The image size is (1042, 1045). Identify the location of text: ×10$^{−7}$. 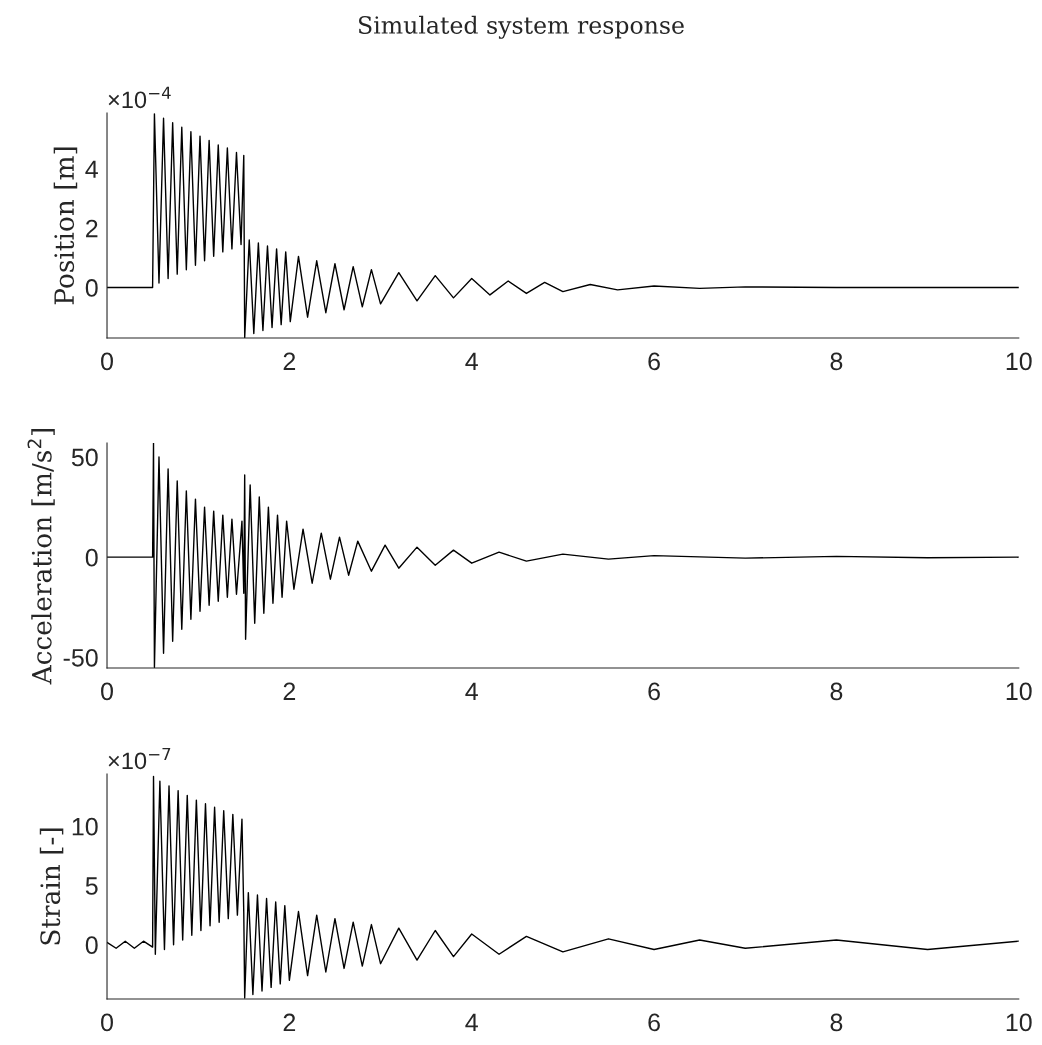
(139, 758).